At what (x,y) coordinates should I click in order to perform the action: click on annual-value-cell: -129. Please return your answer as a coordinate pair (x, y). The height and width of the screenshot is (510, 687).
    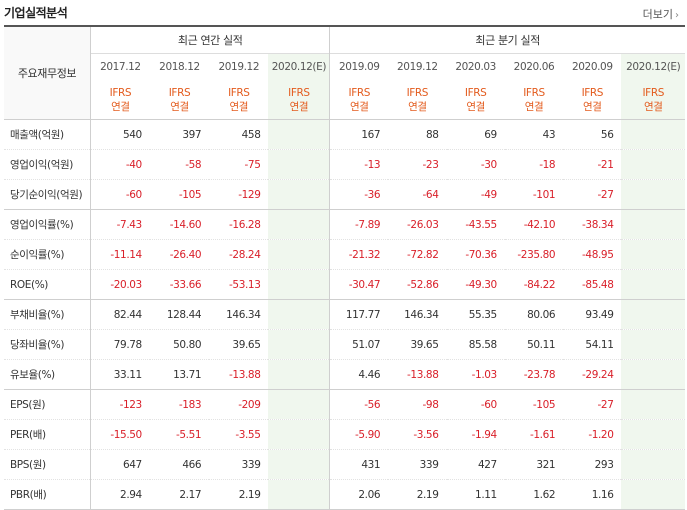
    Looking at the image, I should click on (239, 194).